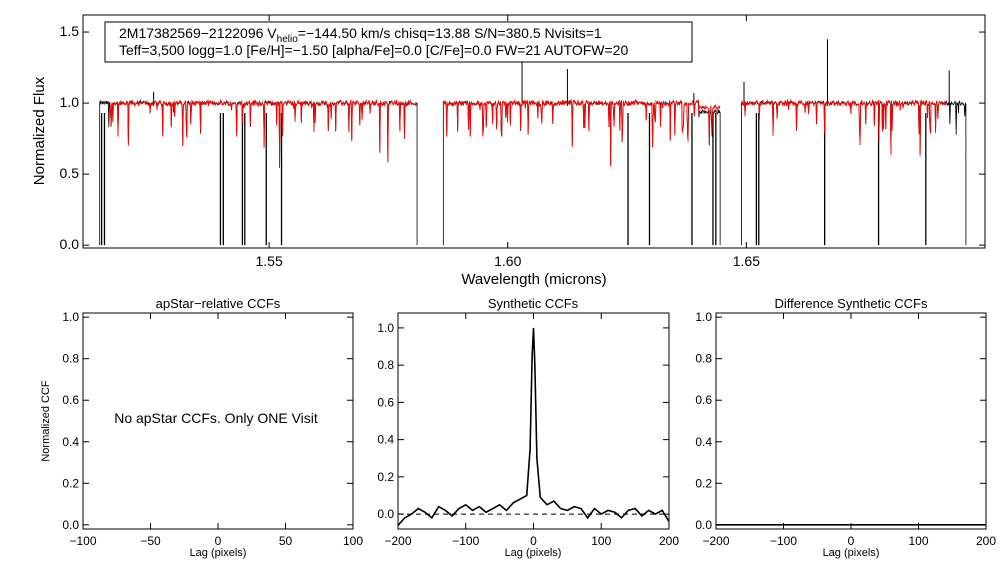 Image resolution: width=1008 pixels, height=576 pixels. I want to click on synthetic-ccf-xtick-label: −100, so click(465, 541).